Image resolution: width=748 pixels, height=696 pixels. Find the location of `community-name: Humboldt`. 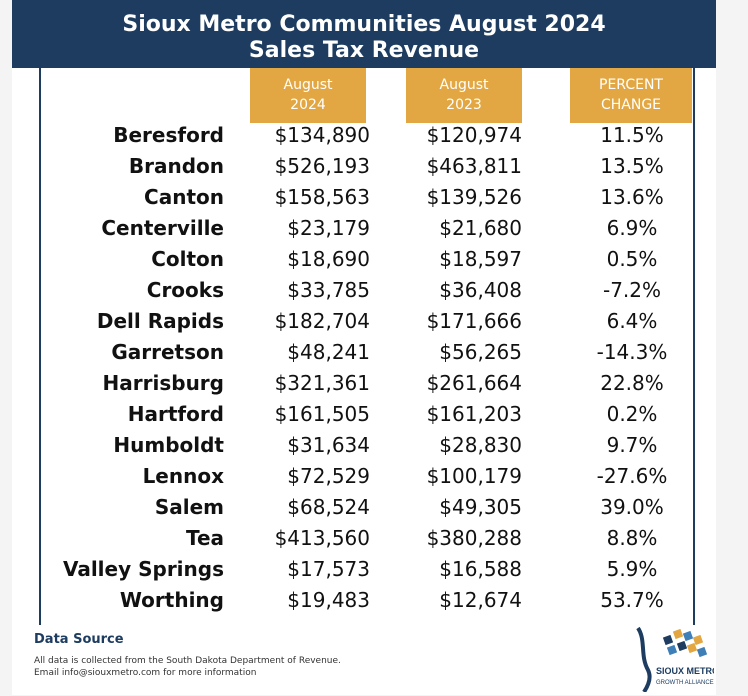

community-name: Humboldt is located at coordinates (168, 445).